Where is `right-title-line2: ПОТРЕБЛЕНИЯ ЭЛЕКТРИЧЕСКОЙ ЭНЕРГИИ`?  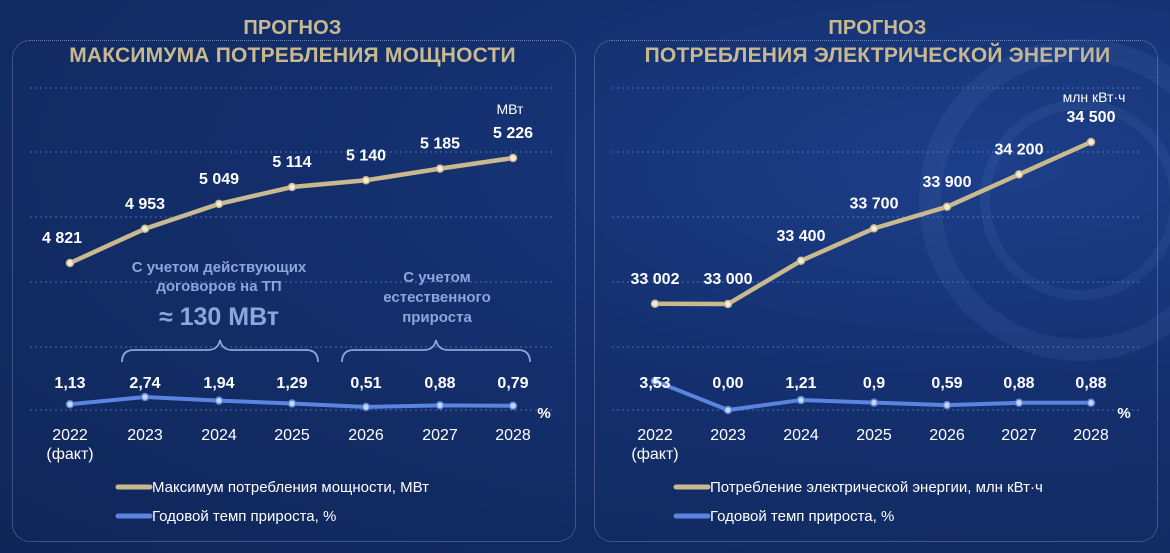
right-title-line2: ПОТРЕБЛЕНИЯ ЭЛЕКТРИЧЕСКОЙ ЭНЕРГИИ is located at coordinates (877, 55).